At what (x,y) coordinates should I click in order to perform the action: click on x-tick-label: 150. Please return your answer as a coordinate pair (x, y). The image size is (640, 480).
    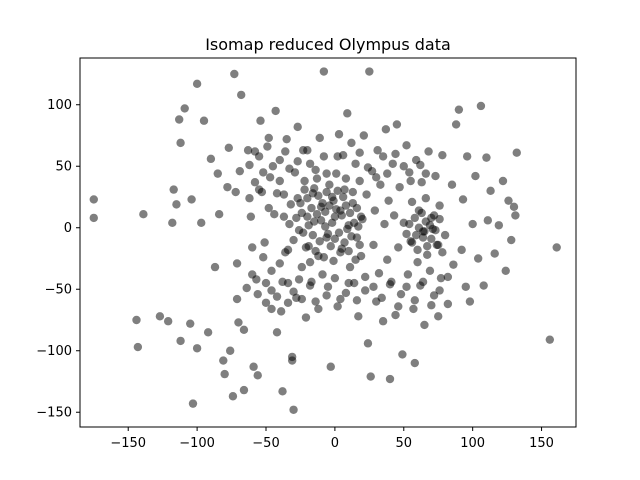
    Looking at the image, I should click on (541, 443).